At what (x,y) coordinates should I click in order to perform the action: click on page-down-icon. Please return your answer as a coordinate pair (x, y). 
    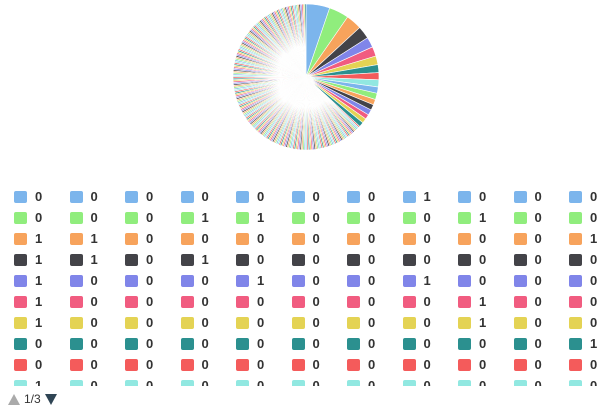
    Looking at the image, I should click on (50, 399).